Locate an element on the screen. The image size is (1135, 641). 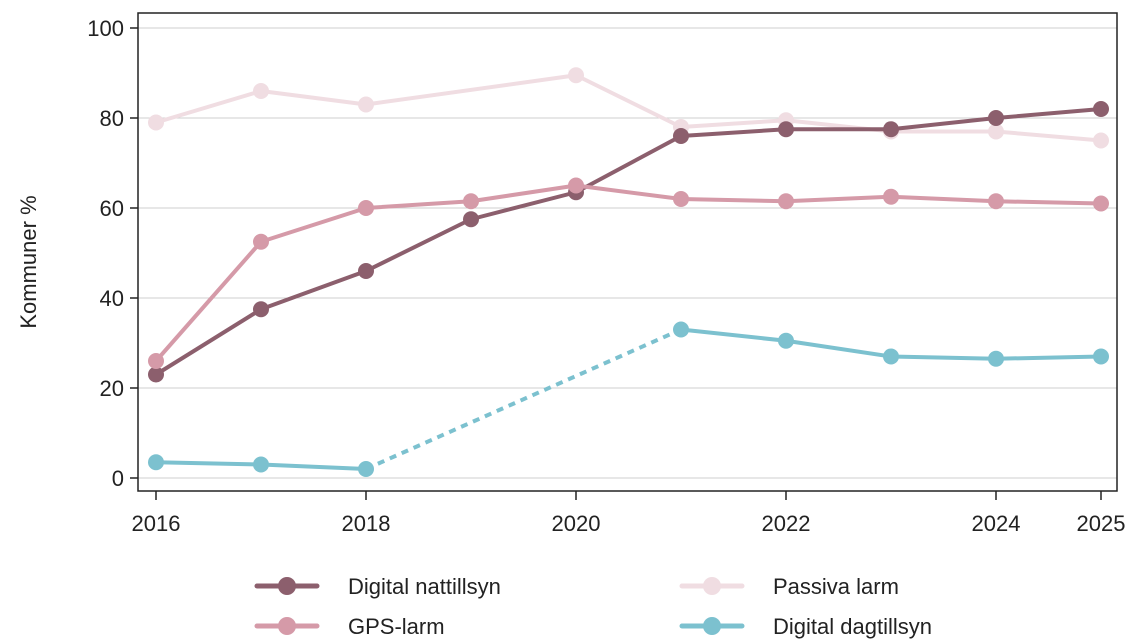
y-tick-label: 60 is located at coordinates (112, 208).